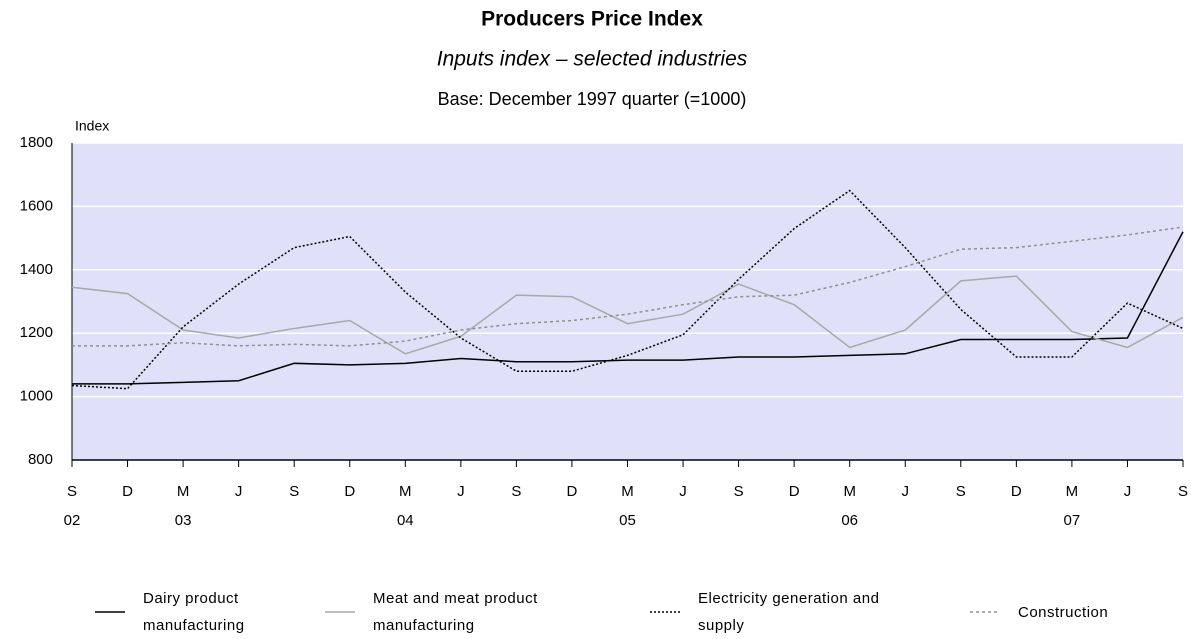 The width and height of the screenshot is (1191, 639). Describe the element at coordinates (627, 520) in the screenshot. I see `x-year-label: 05` at that location.